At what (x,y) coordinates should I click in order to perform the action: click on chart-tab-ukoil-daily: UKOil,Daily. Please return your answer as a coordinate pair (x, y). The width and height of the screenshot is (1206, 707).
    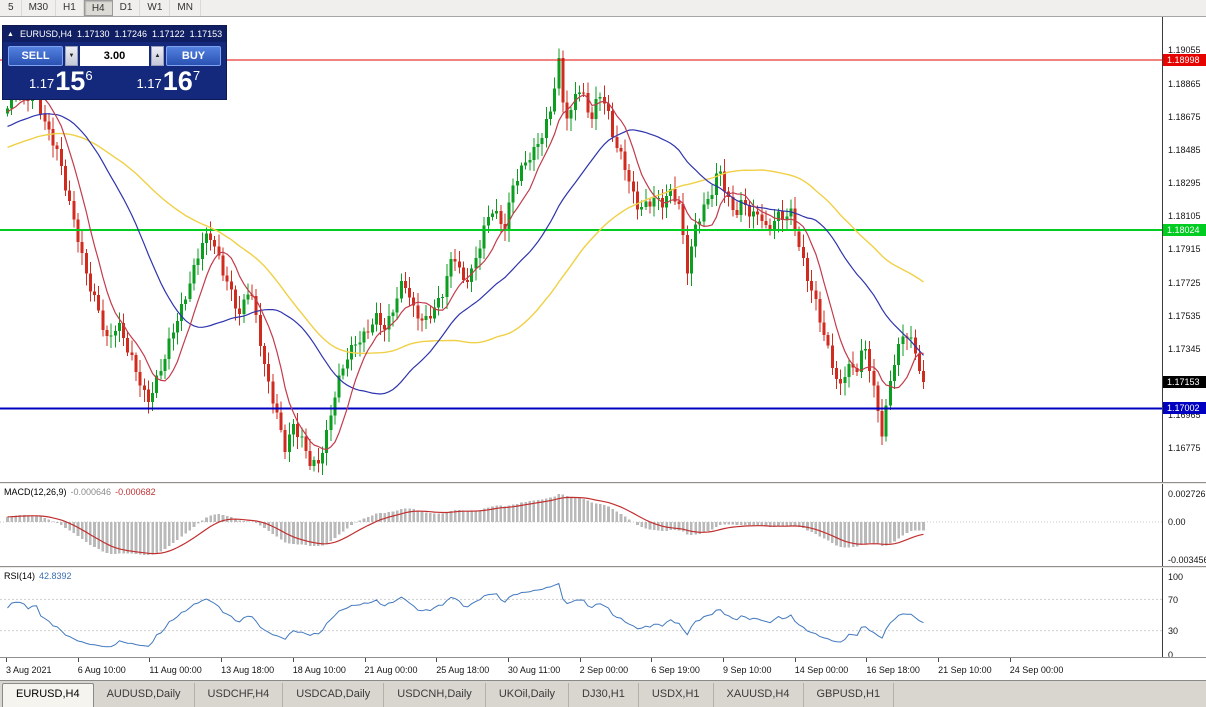
    Looking at the image, I should click on (528, 695).